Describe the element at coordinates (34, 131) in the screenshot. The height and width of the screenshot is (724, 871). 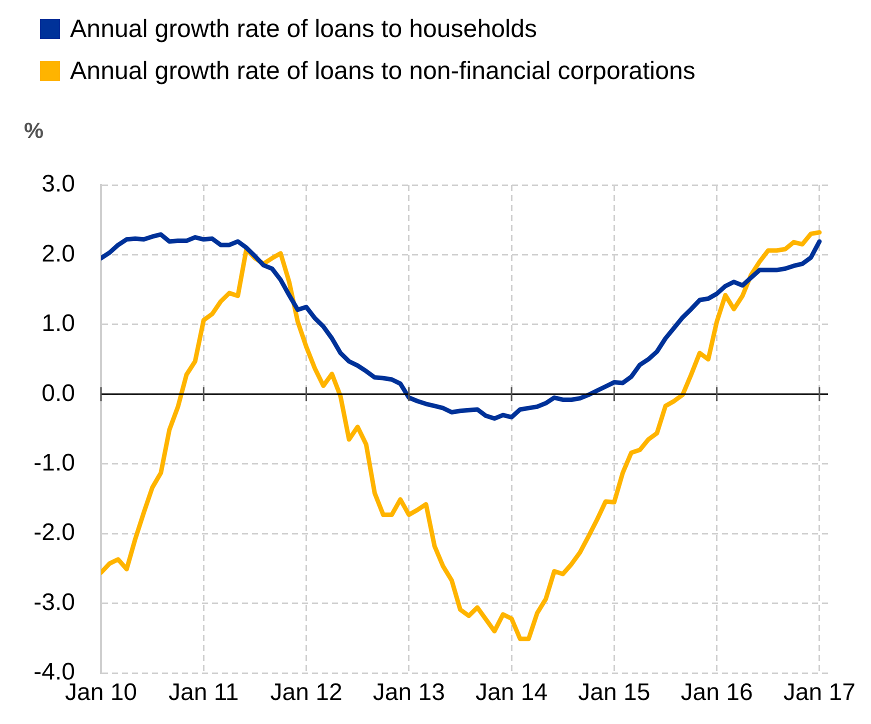
I see `y-axis-title: %` at that location.